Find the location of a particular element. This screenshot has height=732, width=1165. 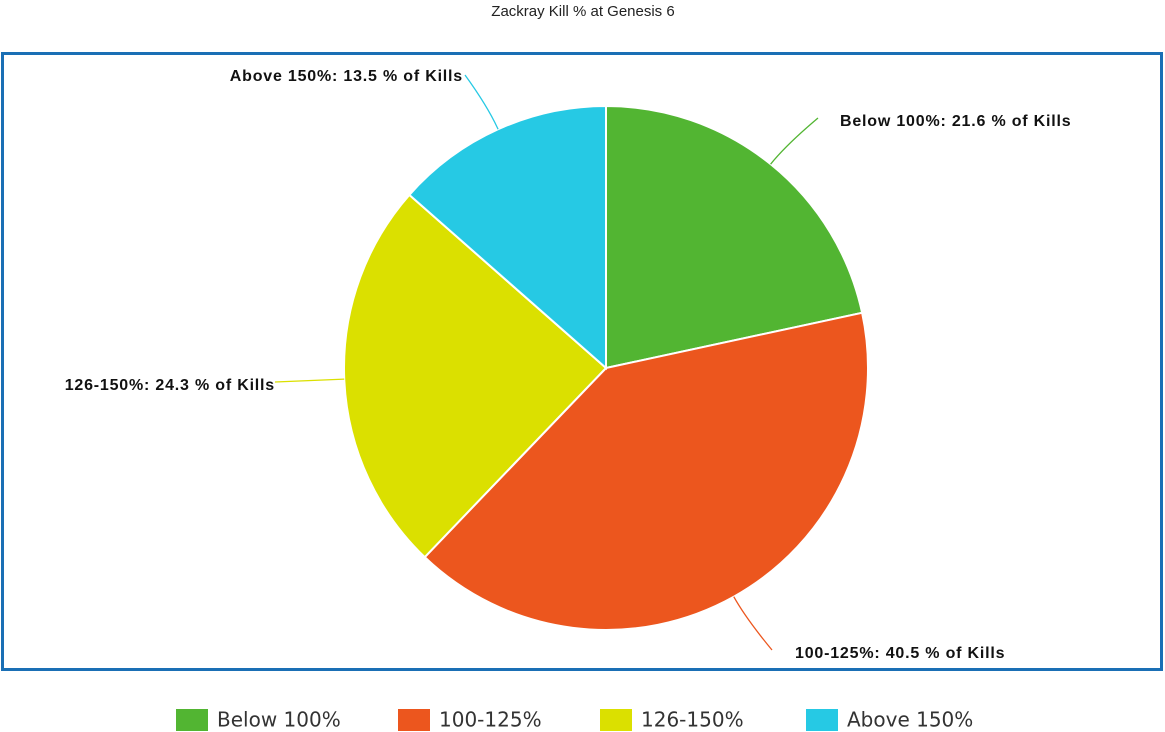

data-label: 126-150%: 24.3 % of Kills is located at coordinates (170, 385).